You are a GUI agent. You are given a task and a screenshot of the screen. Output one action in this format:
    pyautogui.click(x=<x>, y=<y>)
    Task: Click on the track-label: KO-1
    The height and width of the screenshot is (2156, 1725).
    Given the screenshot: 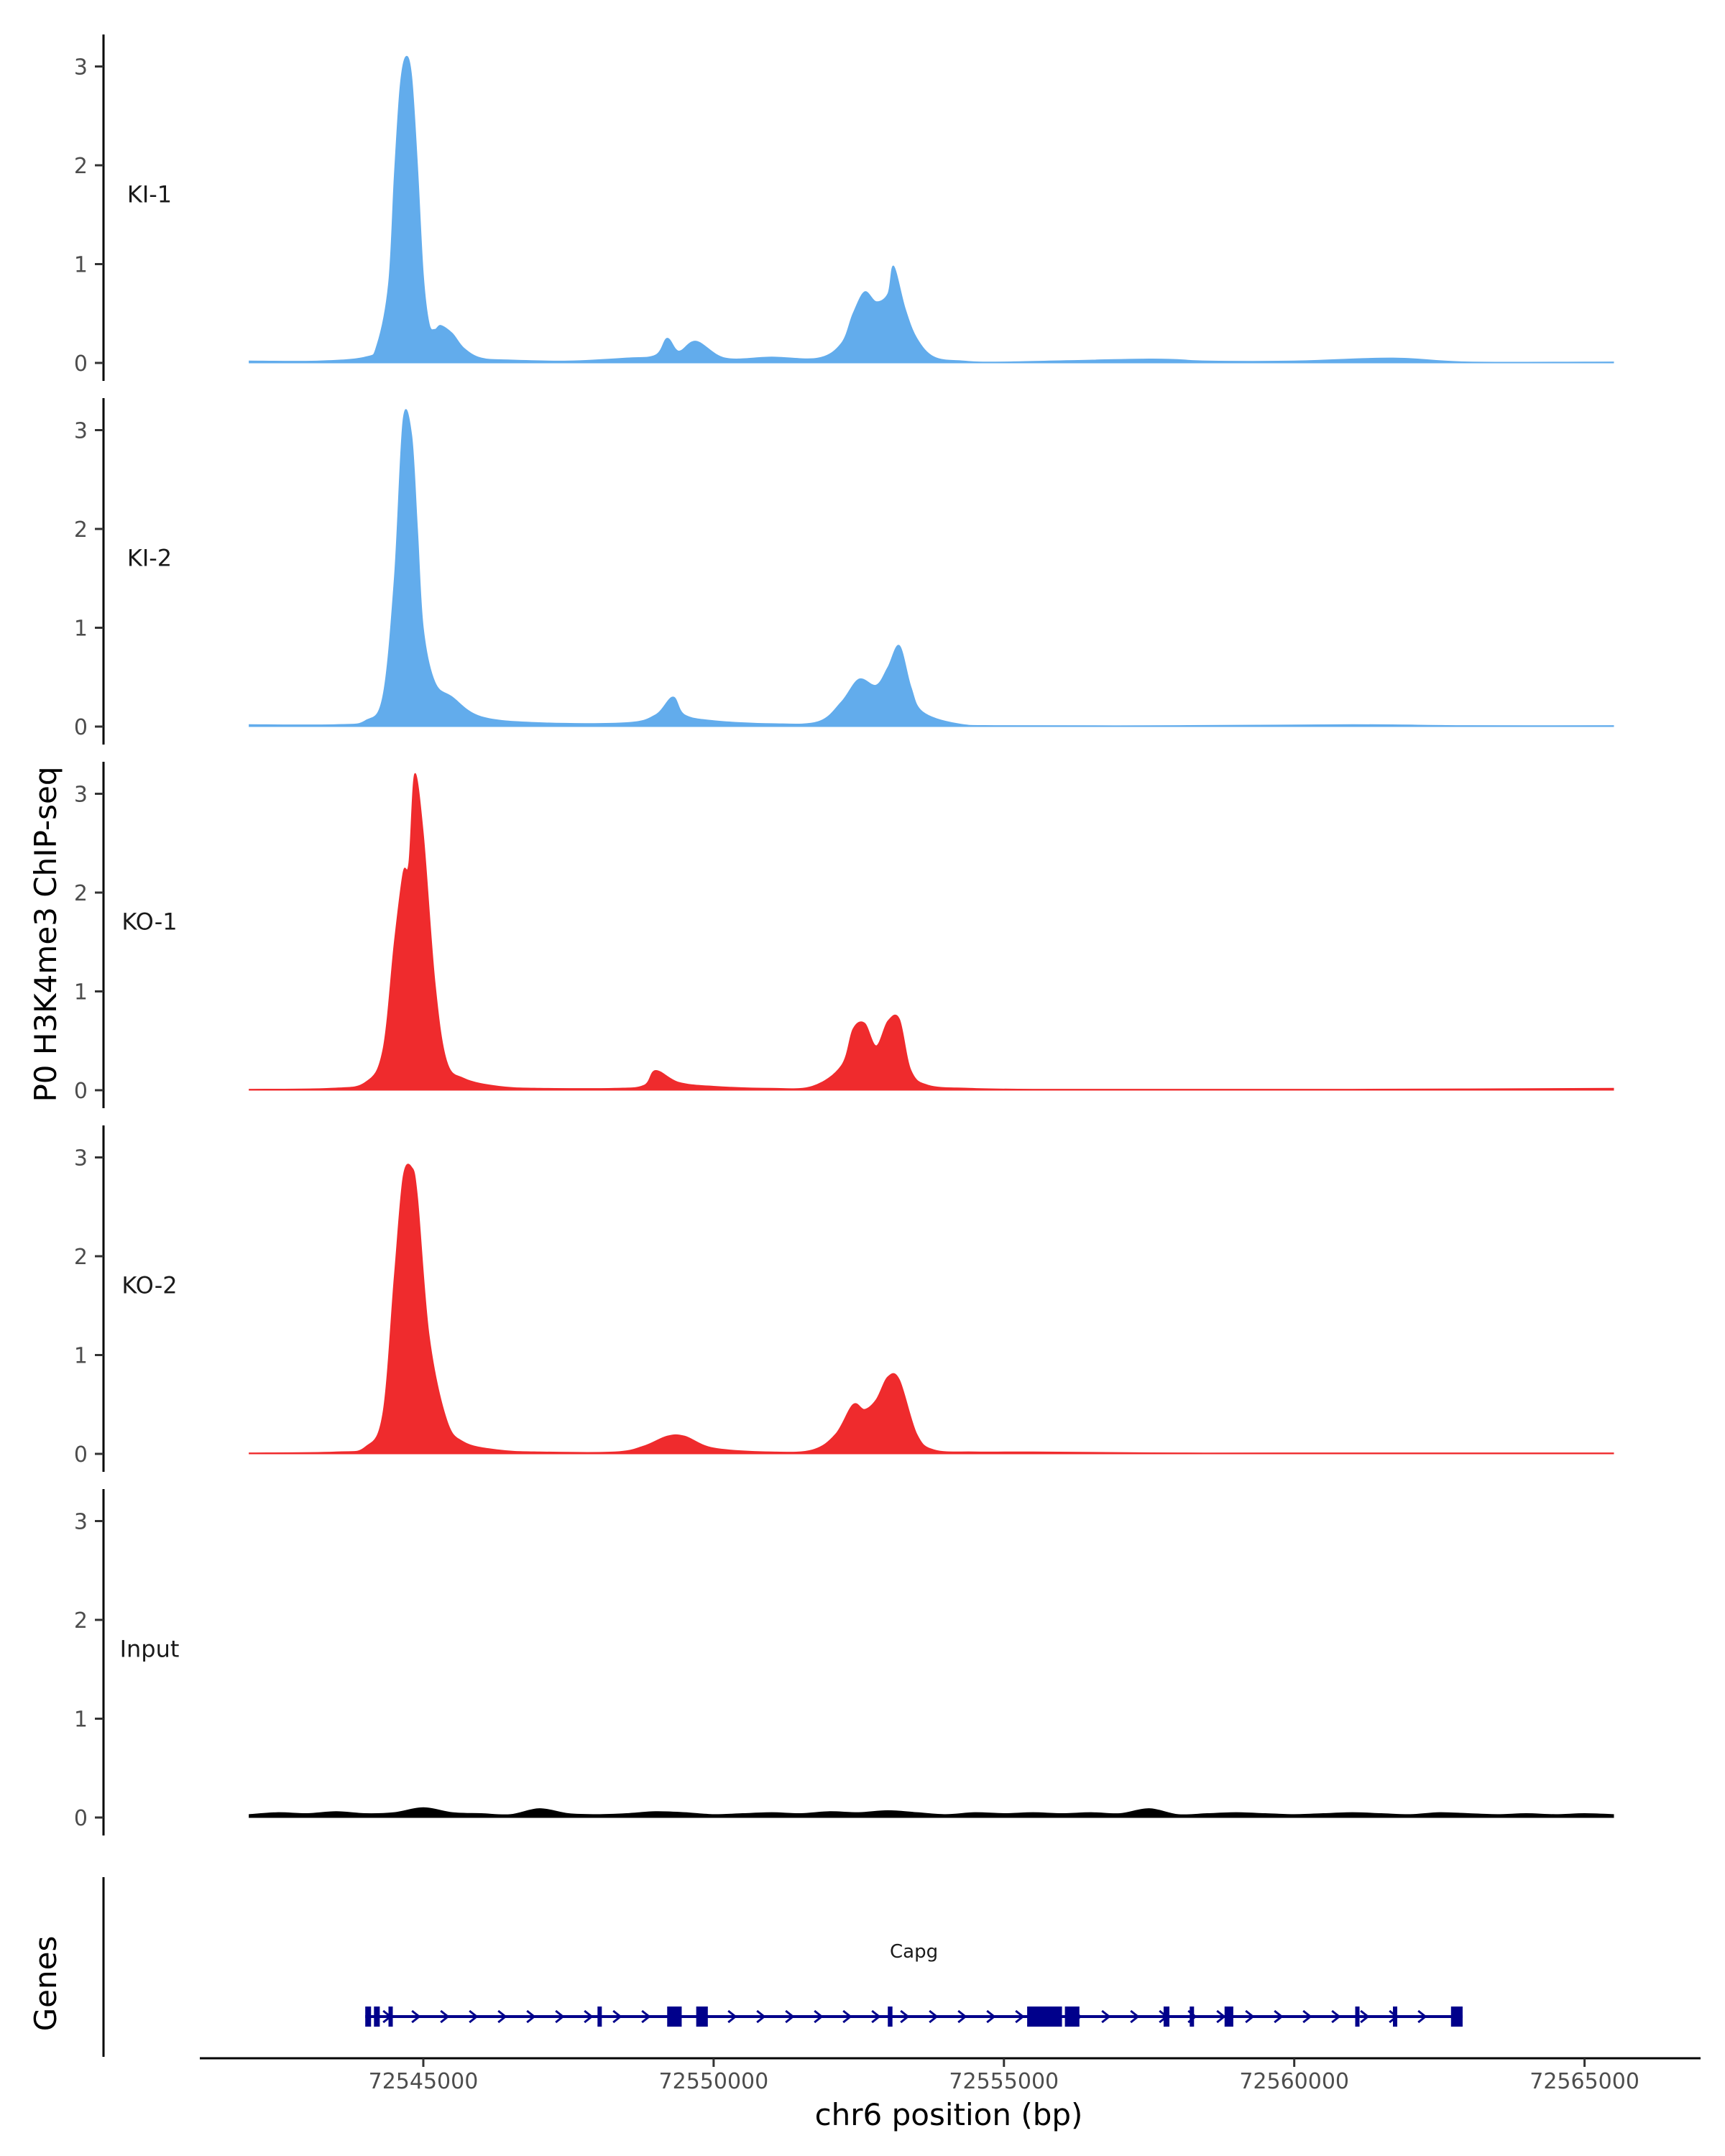 What is the action you would take?
    pyautogui.click(x=149, y=922)
    